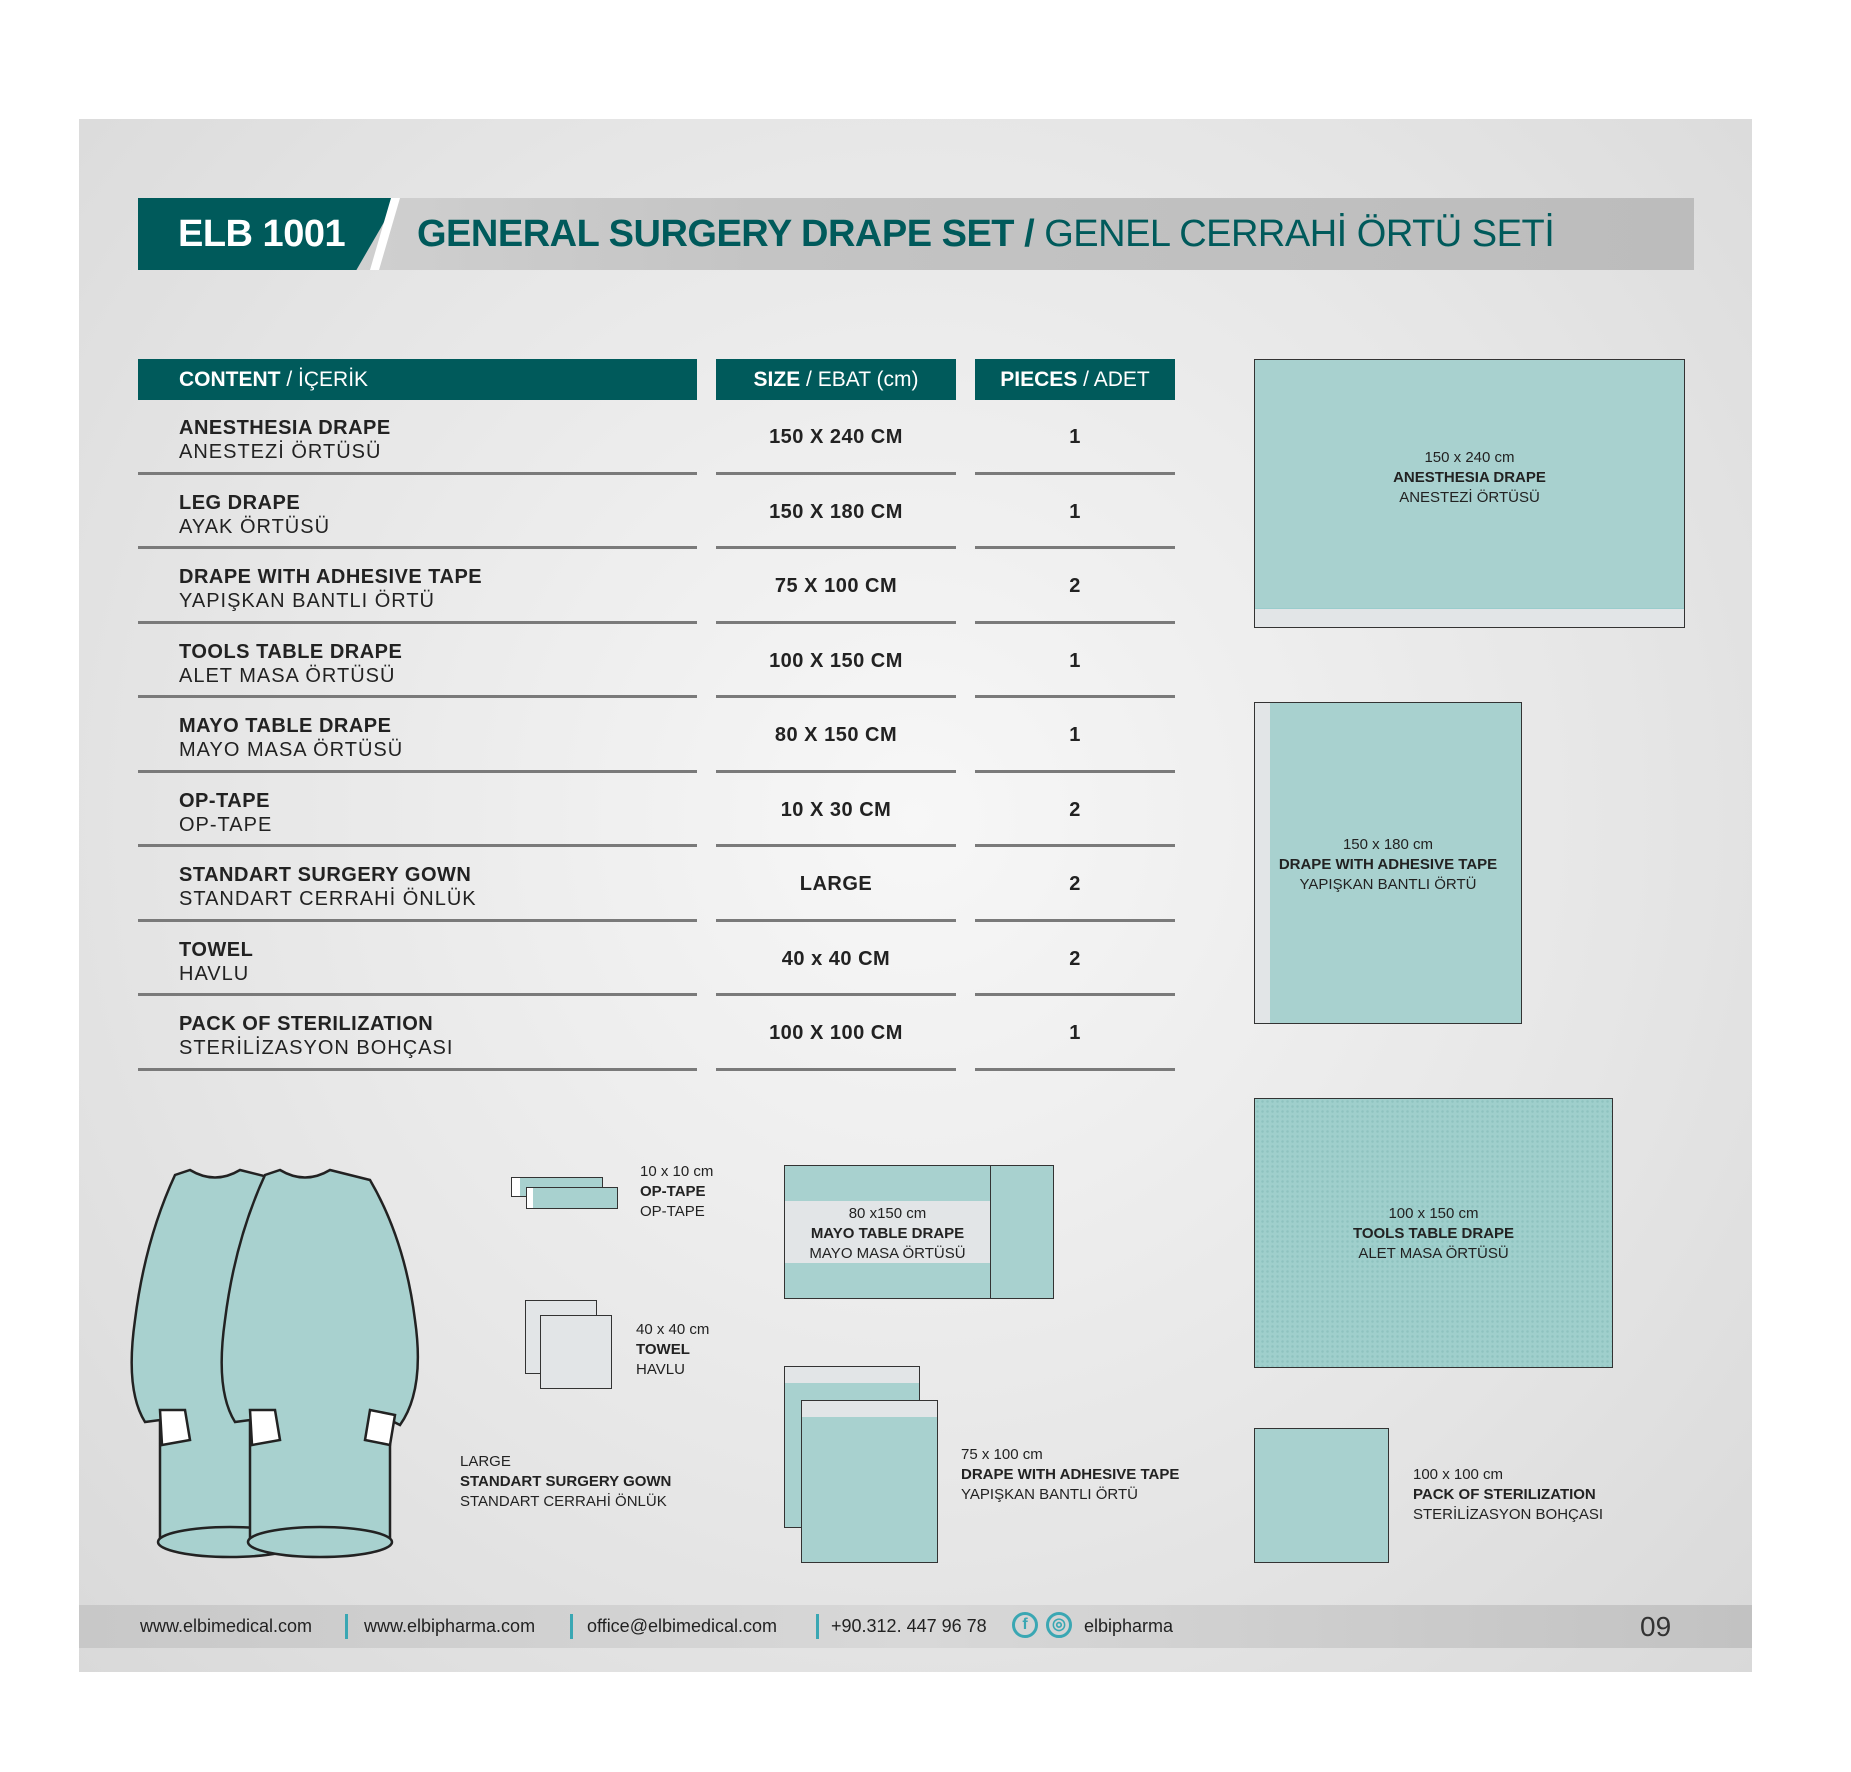  Describe the element at coordinates (1388, 884) in the screenshot. I see `label-tr: YAPIŞKAN BANTLI ÖRTÜ` at that location.